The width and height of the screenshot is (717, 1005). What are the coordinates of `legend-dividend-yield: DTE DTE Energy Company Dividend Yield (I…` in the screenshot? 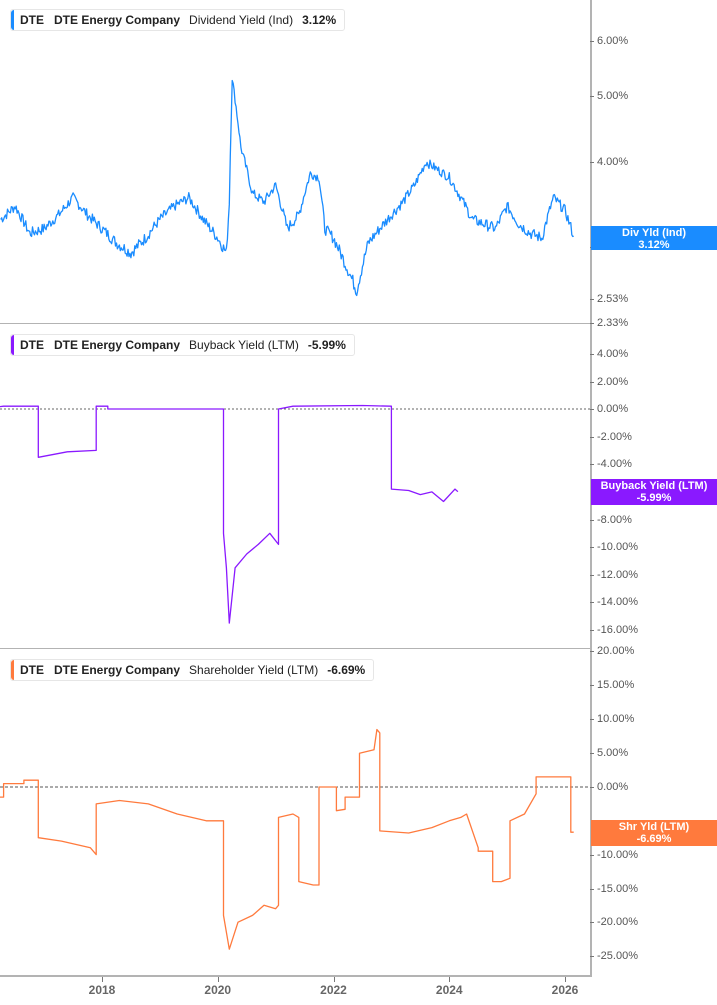 It's located at (178, 20).